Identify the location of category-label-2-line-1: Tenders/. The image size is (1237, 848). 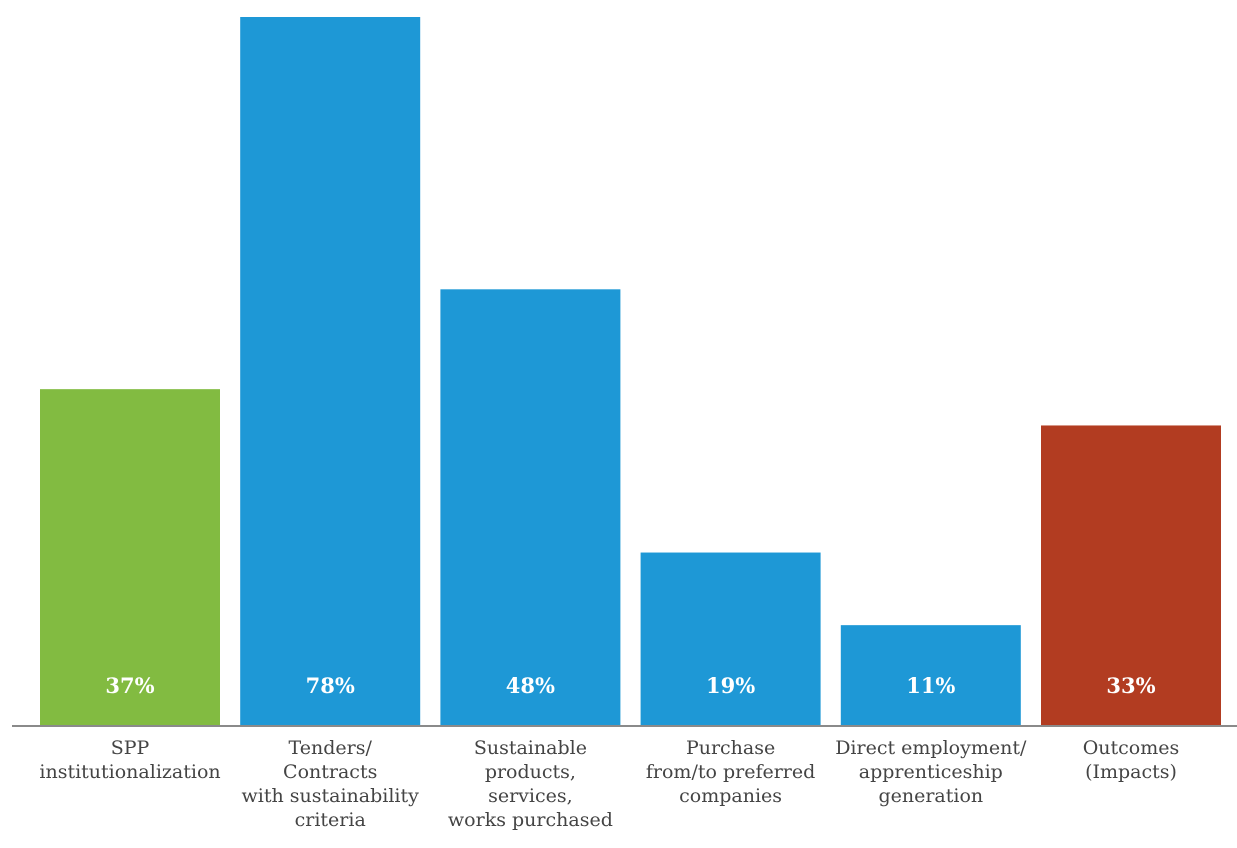
(331, 748).